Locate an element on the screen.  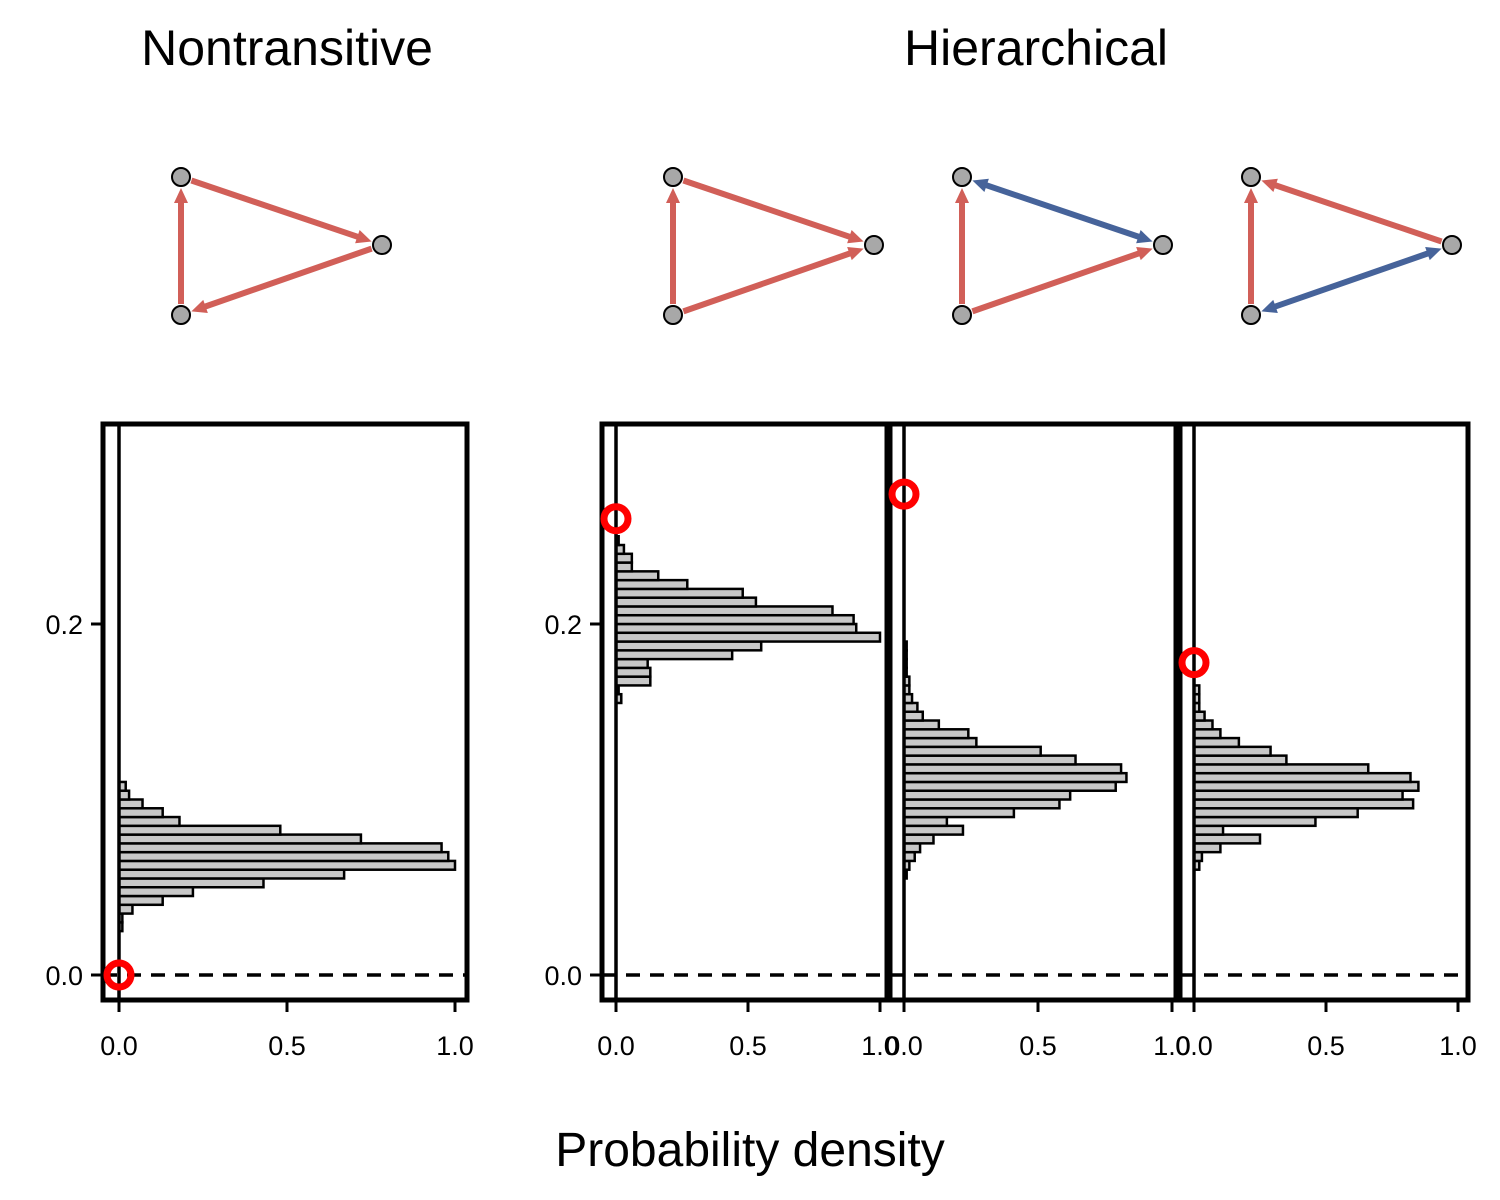
arrowhead-3-tail is located at coordinates (1269, 306).